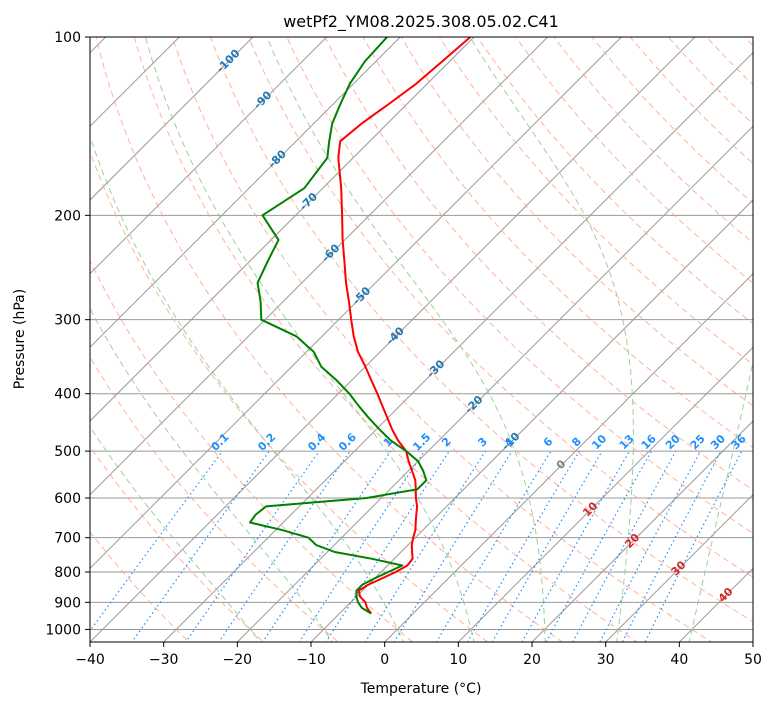 The width and height of the screenshot is (775, 708). What do you see at coordinates (238, 660) in the screenshot?
I see `x-tick-label: −20` at bounding box center [238, 660].